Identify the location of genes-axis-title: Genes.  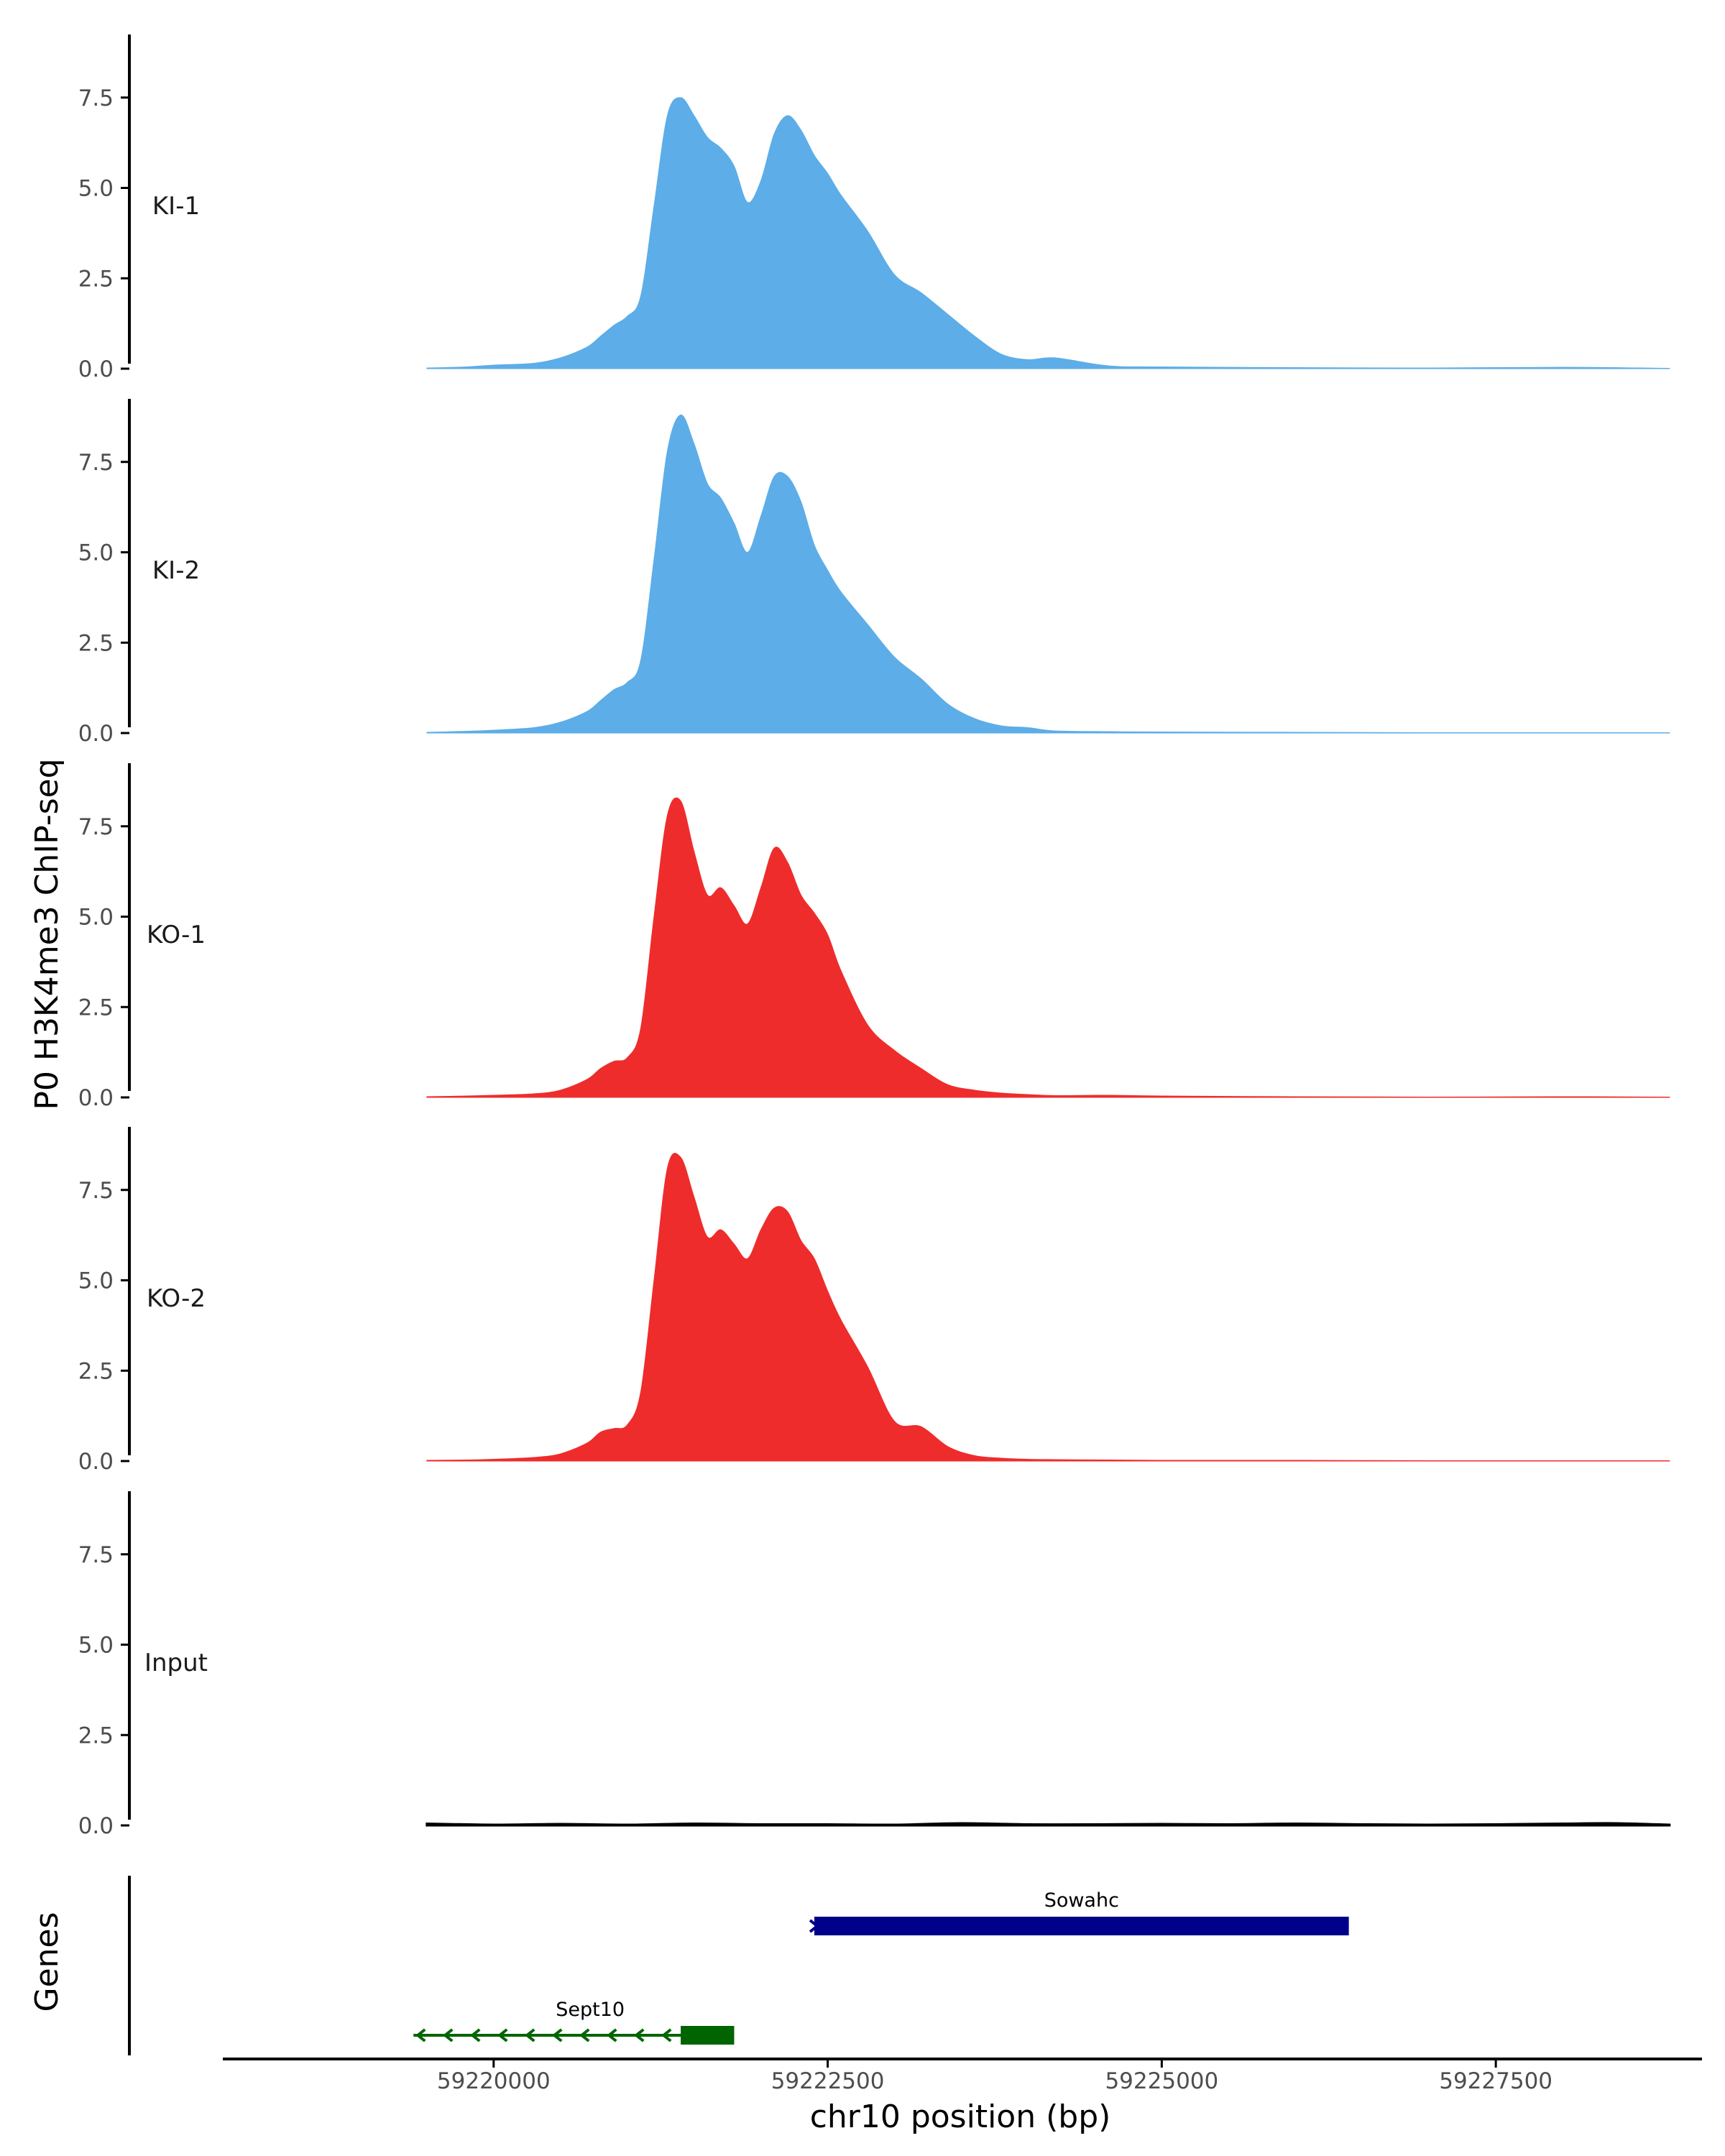
(47, 1962).